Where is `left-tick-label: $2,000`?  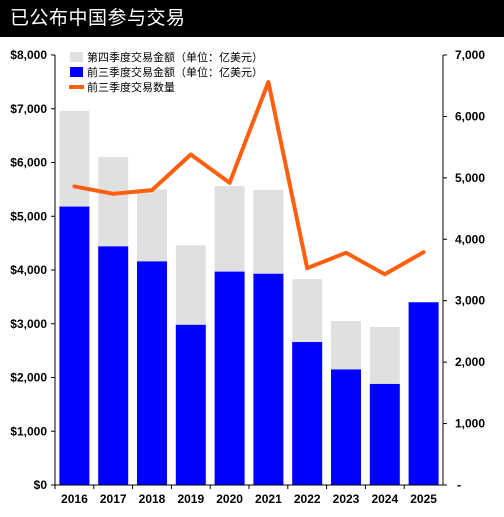
left-tick-label: $2,000 is located at coordinates (28, 378).